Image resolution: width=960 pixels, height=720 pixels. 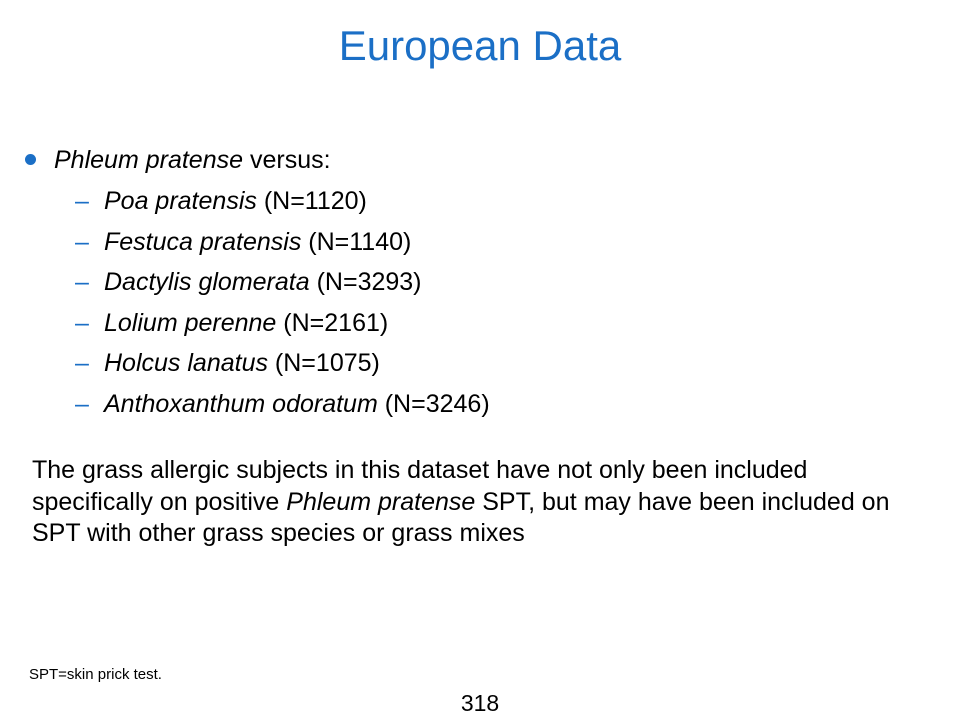 I want to click on species-count: (N=1120), so click(x=311, y=201).